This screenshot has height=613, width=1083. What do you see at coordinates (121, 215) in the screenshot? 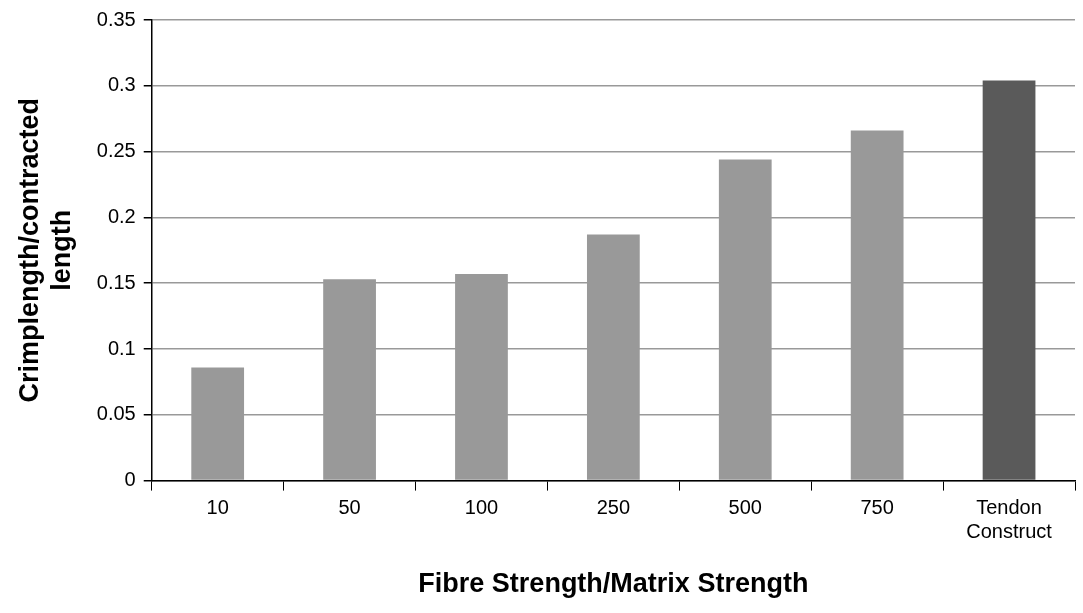
I see `y-tick-label: 0.2` at bounding box center [121, 215].